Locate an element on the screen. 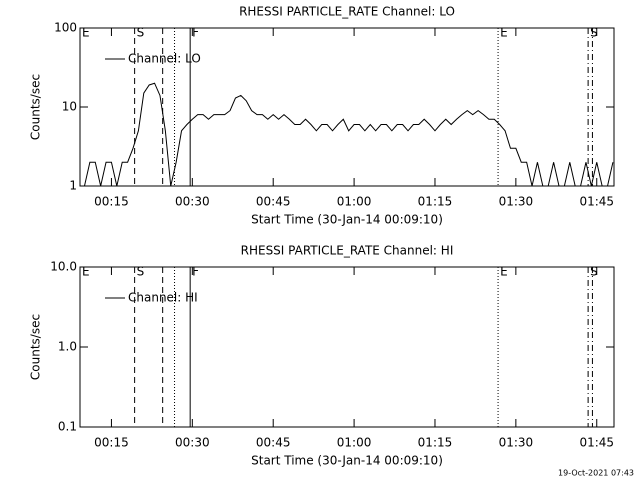 The height and width of the screenshot is (480, 640). chart-title: RHESSI PARTICLE_RATE Channel: LO is located at coordinates (347, 12).